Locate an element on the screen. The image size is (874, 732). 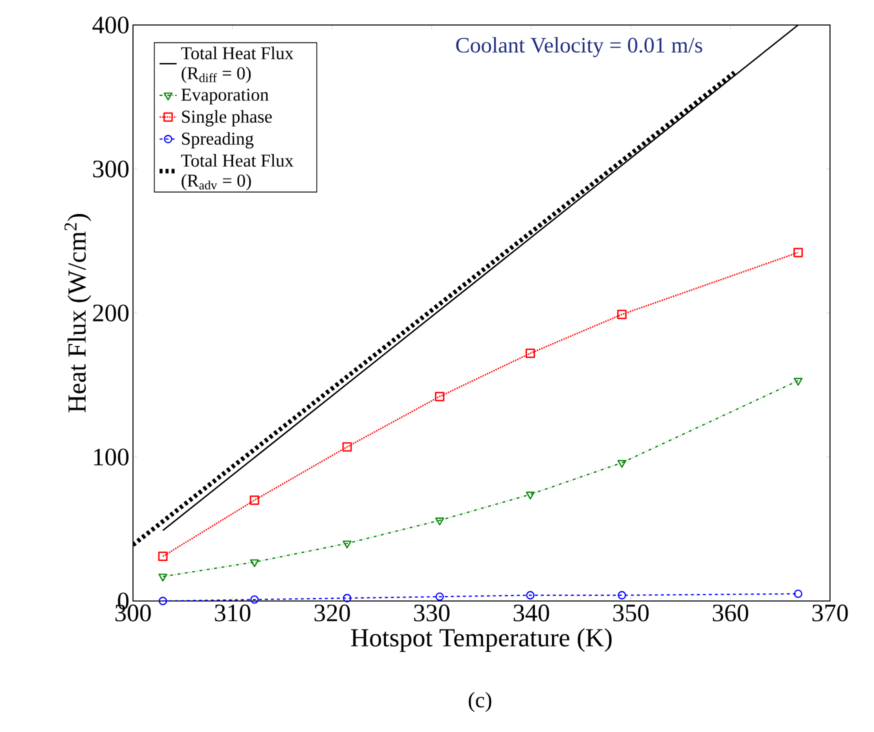
x-tick-label: 310 is located at coordinates (232, 613).